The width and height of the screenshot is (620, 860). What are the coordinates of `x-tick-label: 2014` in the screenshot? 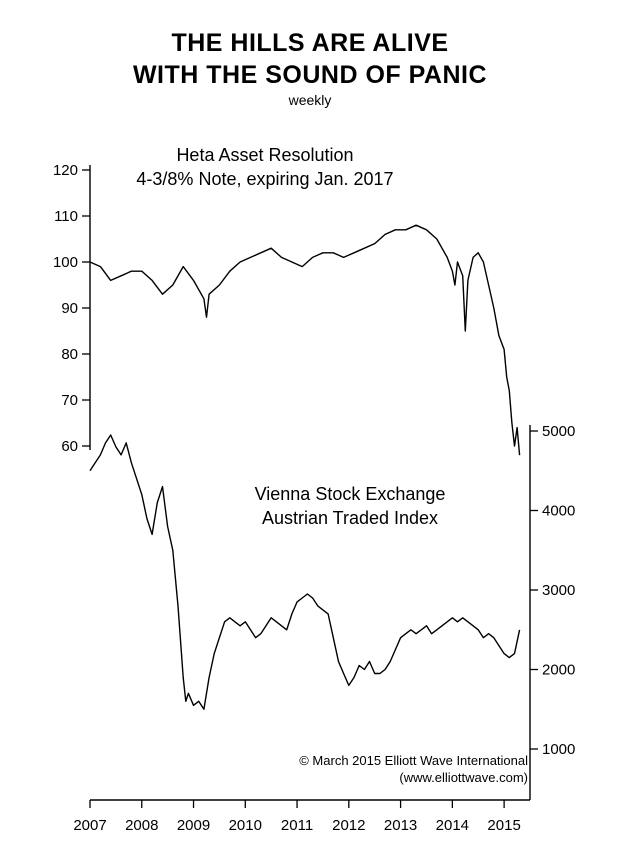 It's located at (452, 825).